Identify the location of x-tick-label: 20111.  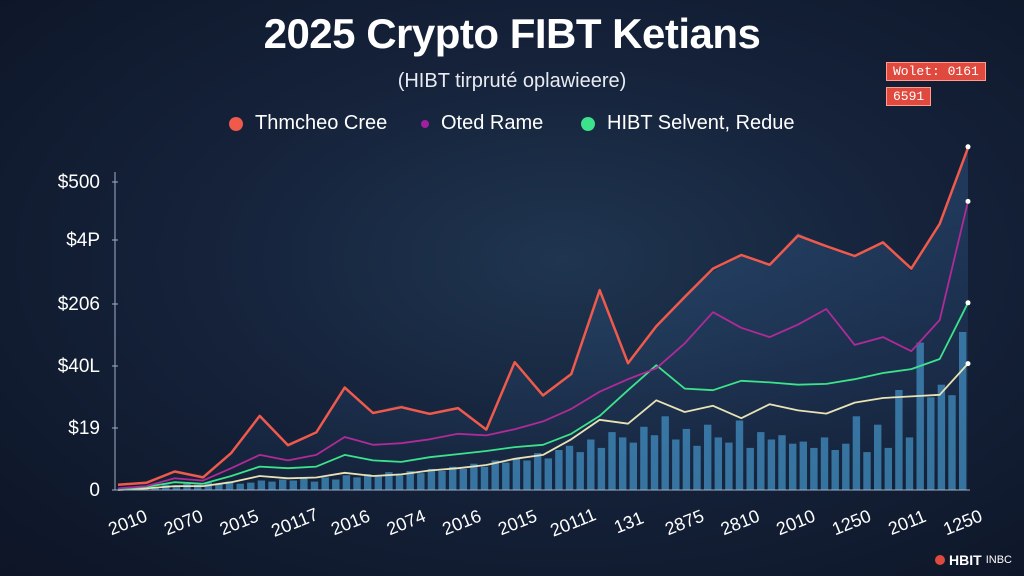
(572, 522).